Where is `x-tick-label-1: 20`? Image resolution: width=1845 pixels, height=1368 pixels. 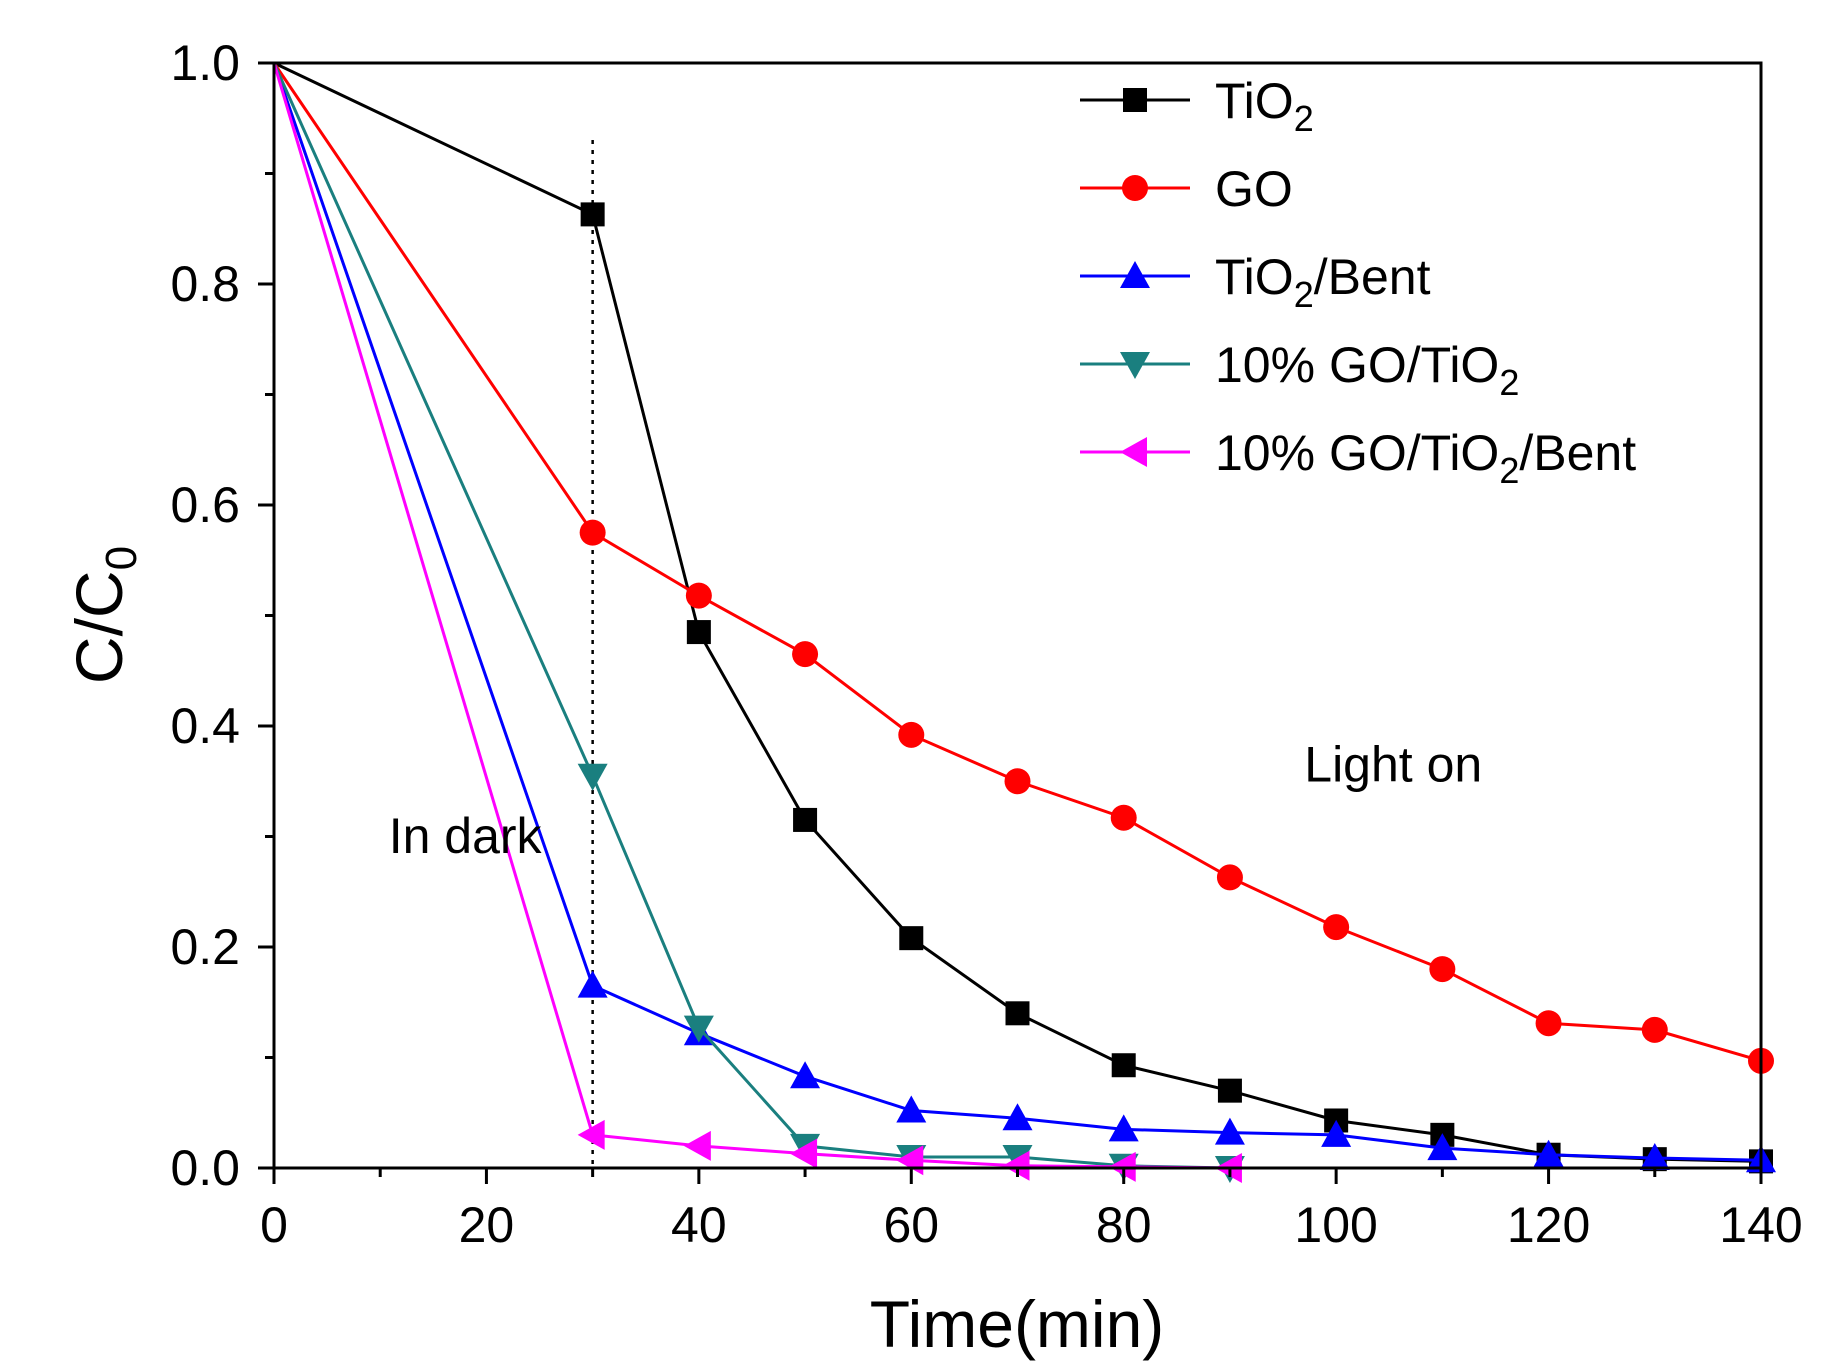
x-tick-label-1: 20 is located at coordinates (487, 1225).